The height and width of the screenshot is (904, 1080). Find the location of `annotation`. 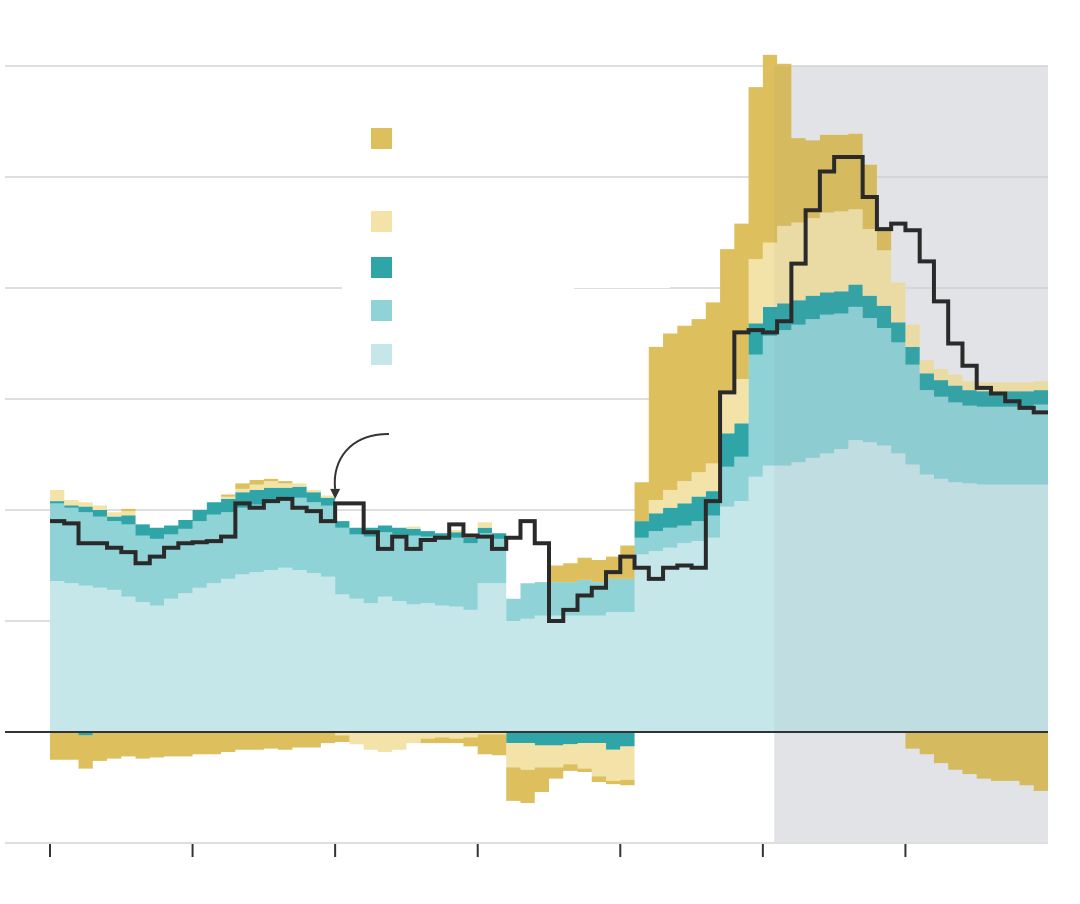

annotation is located at coordinates (360, 466).